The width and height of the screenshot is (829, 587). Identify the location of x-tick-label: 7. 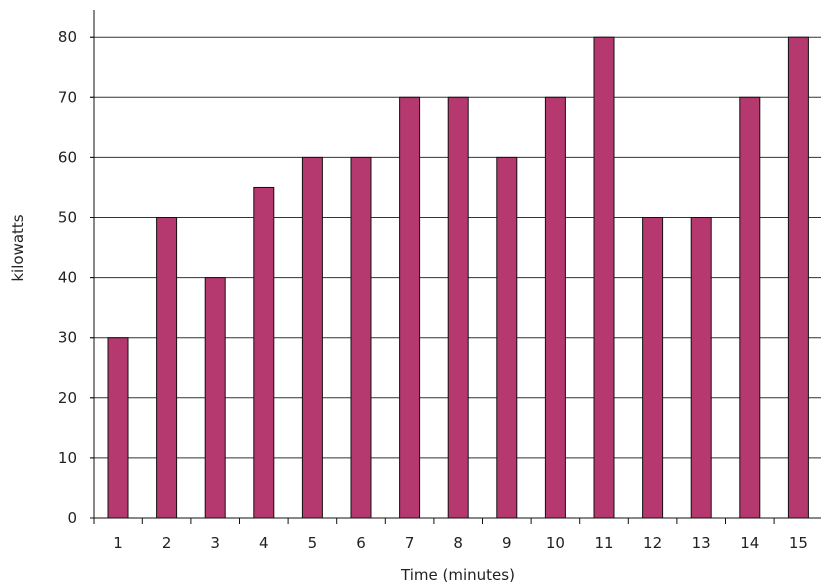
(410, 543).